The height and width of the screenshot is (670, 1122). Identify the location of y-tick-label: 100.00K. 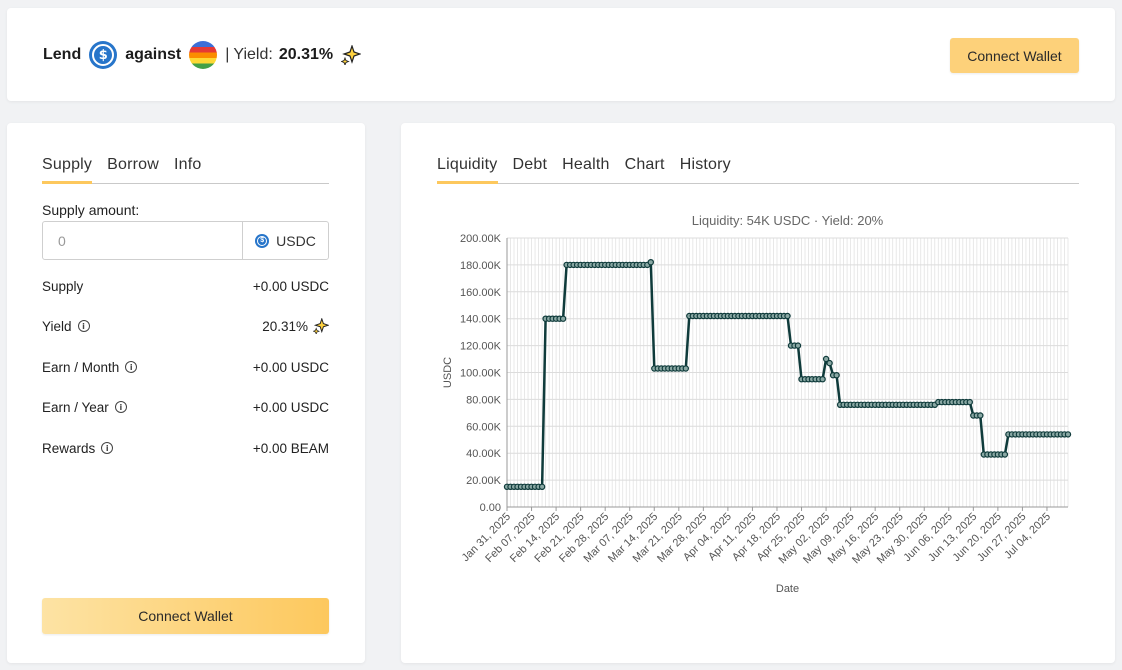
(481, 374).